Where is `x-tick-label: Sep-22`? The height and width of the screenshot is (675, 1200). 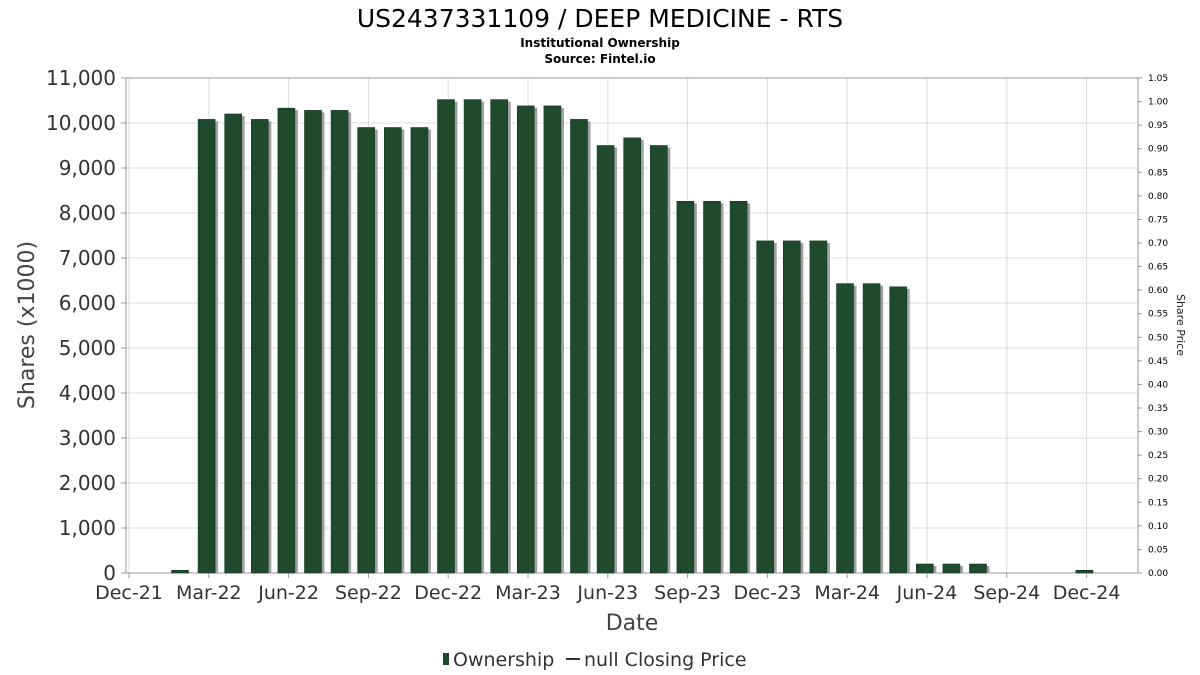
x-tick-label: Sep-22 is located at coordinates (368, 593).